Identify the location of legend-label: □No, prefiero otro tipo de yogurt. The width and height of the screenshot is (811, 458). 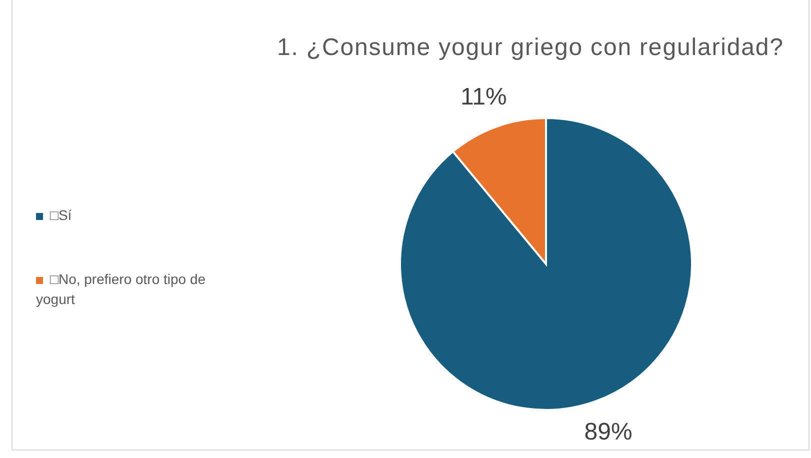
(121, 289).